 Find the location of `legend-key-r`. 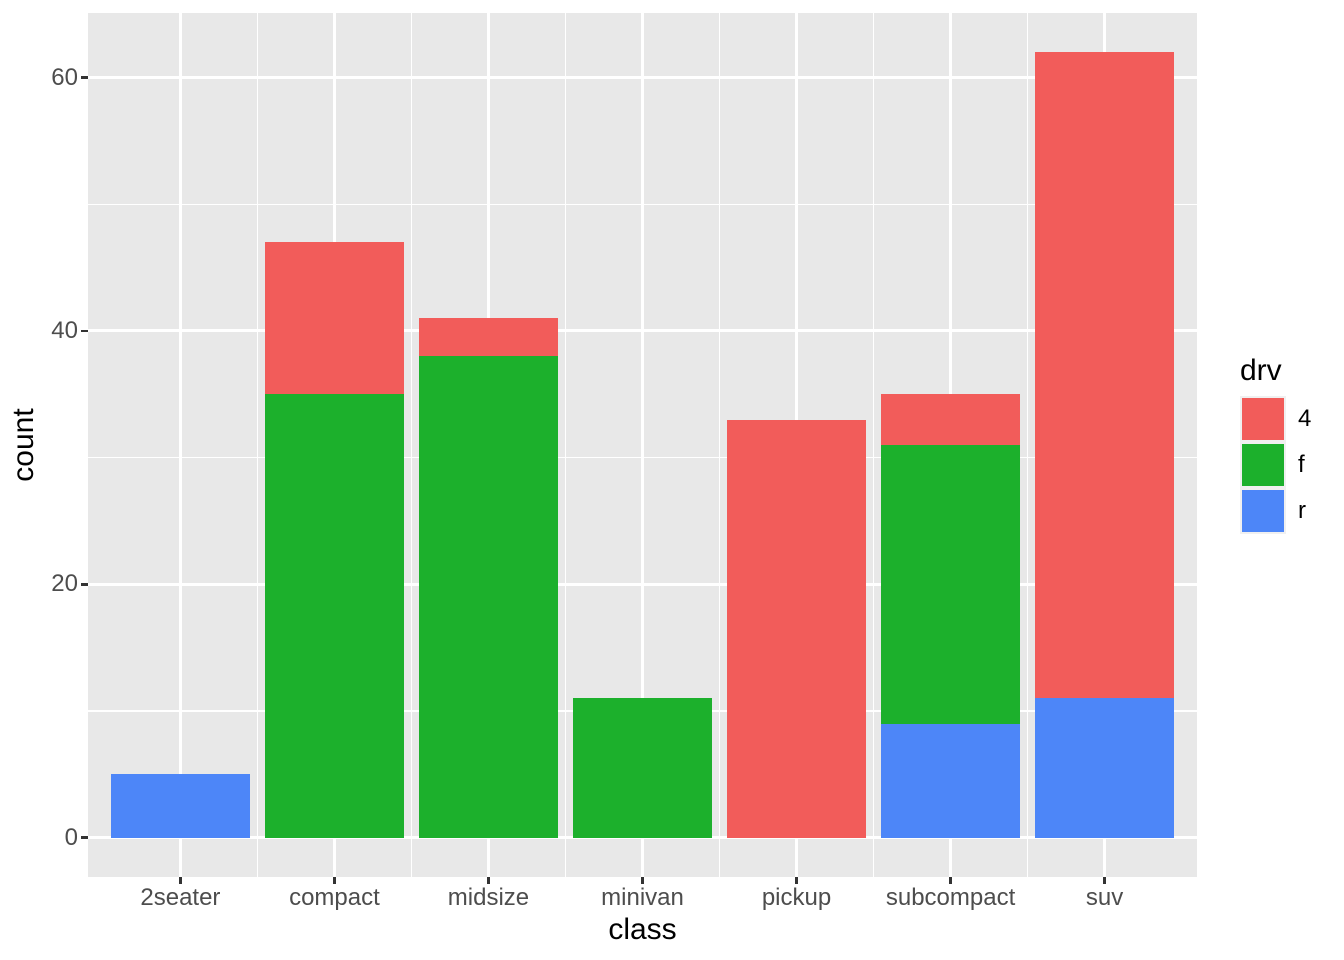

legend-key-r is located at coordinates (1263, 511).